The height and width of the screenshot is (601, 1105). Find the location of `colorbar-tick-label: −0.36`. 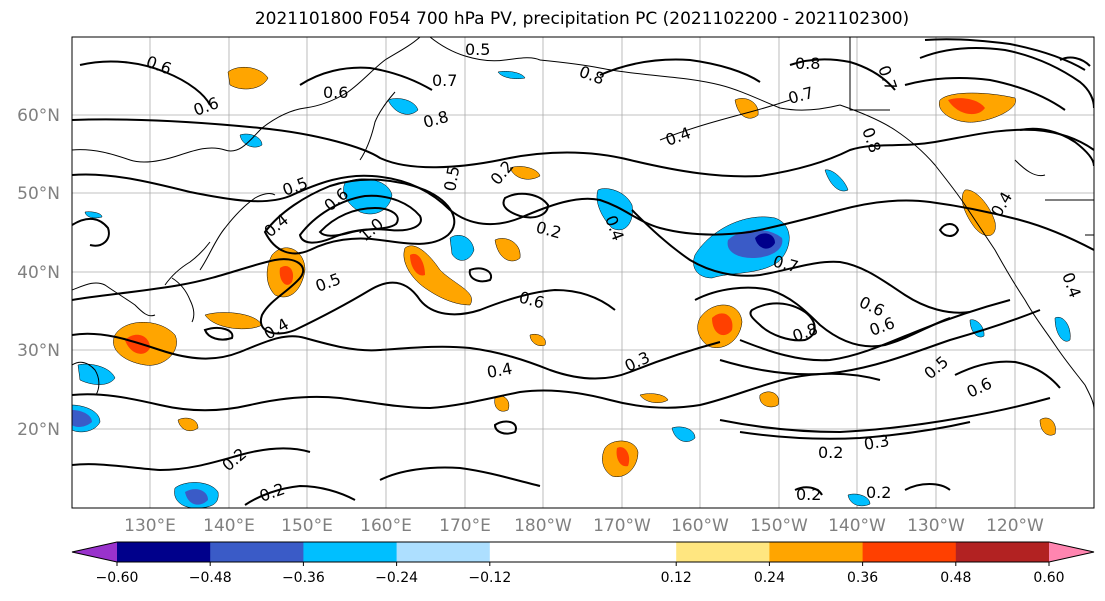

colorbar-tick-label: −0.36 is located at coordinates (303, 578).